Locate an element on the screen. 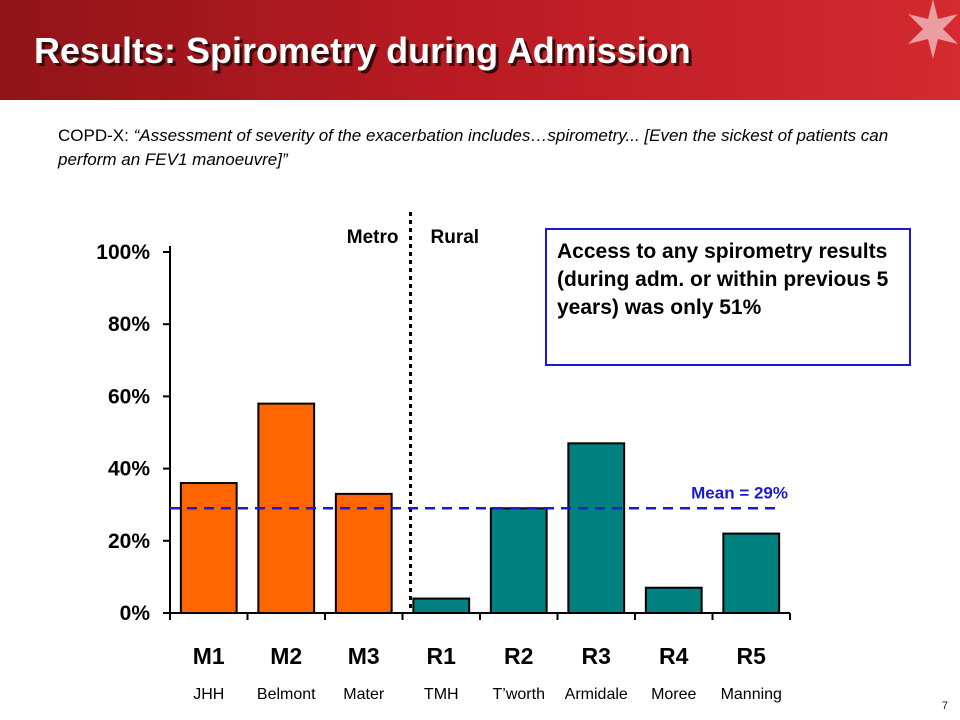 This screenshot has width=960, height=720. x-category-label: R3 is located at coordinates (596, 656).